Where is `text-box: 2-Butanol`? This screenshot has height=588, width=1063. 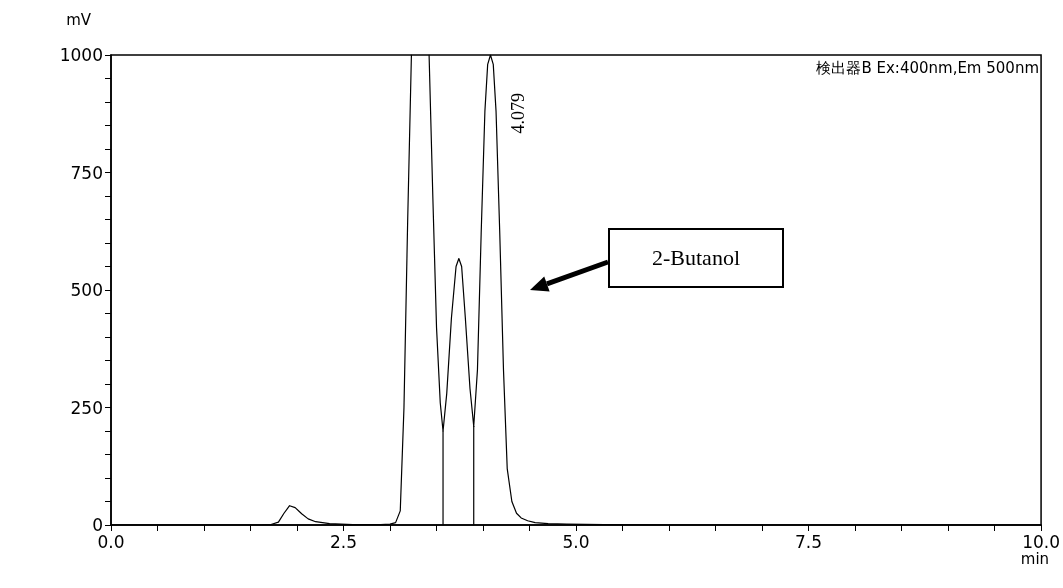 text-box: 2-Butanol is located at coordinates (696, 258).